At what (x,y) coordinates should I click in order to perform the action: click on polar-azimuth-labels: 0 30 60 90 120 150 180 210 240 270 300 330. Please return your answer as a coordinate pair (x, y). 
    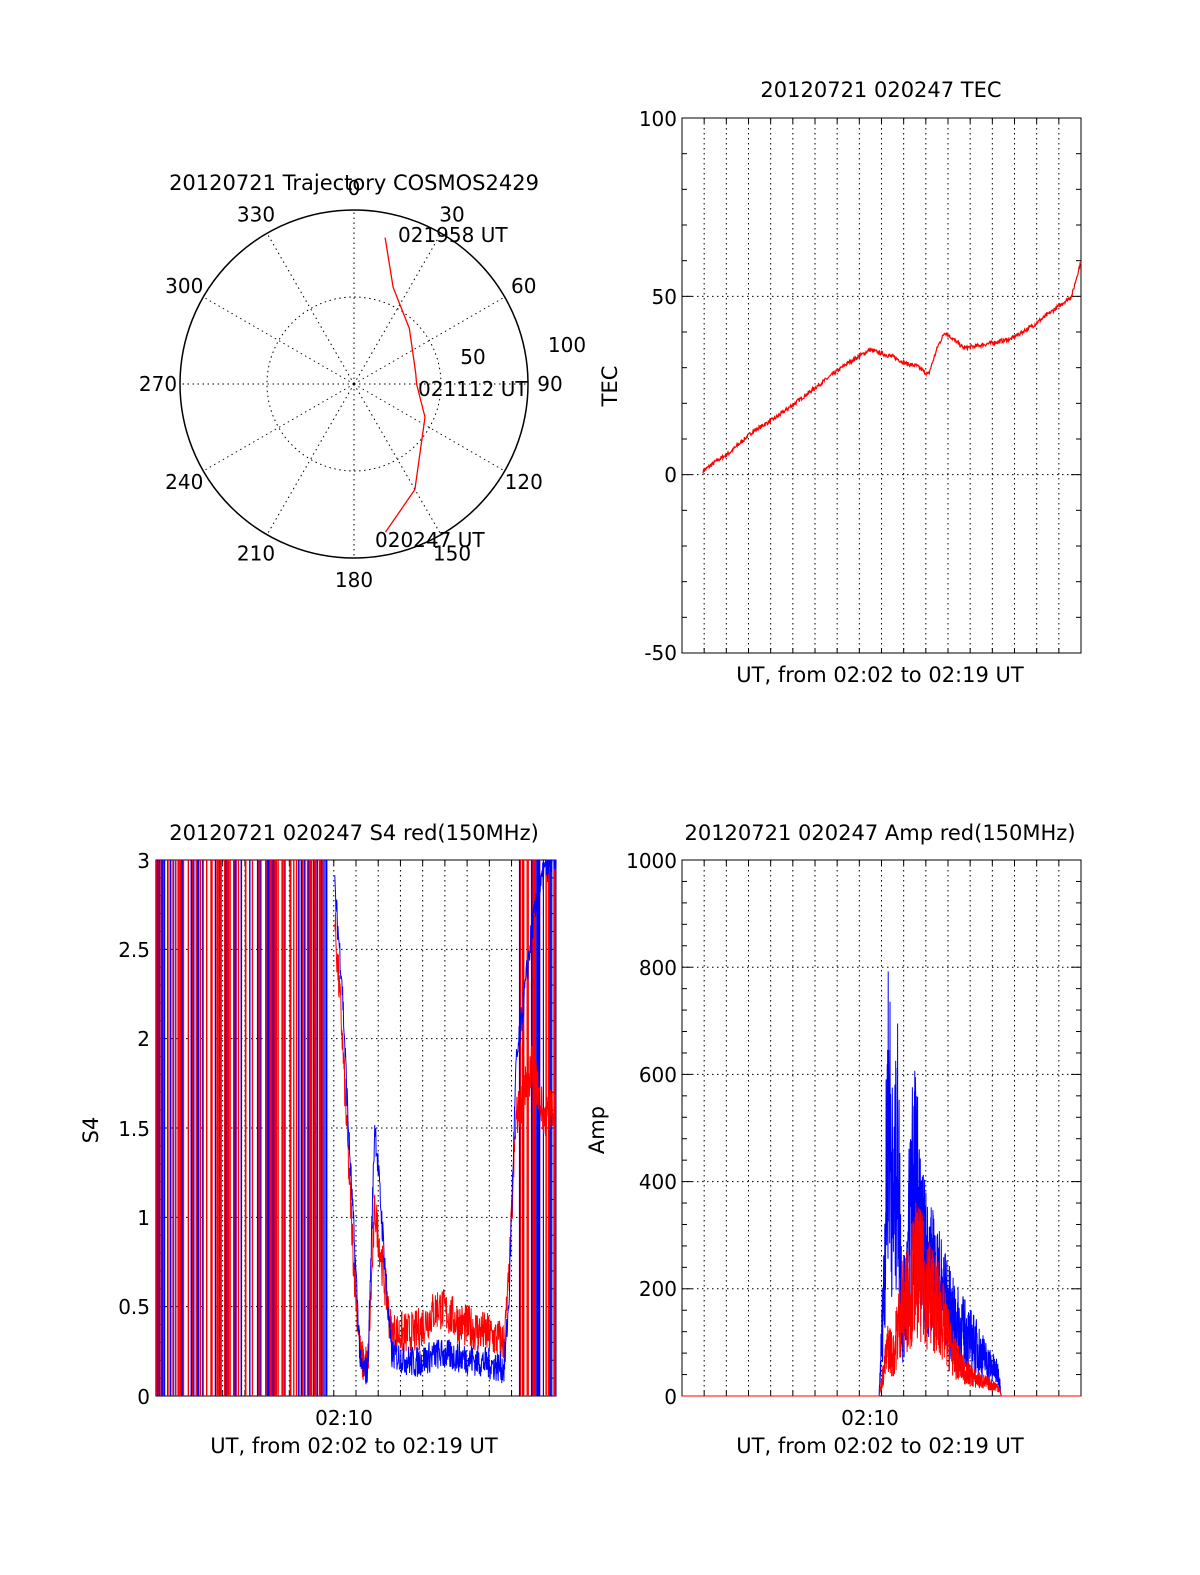
    Looking at the image, I should click on (351, 384).